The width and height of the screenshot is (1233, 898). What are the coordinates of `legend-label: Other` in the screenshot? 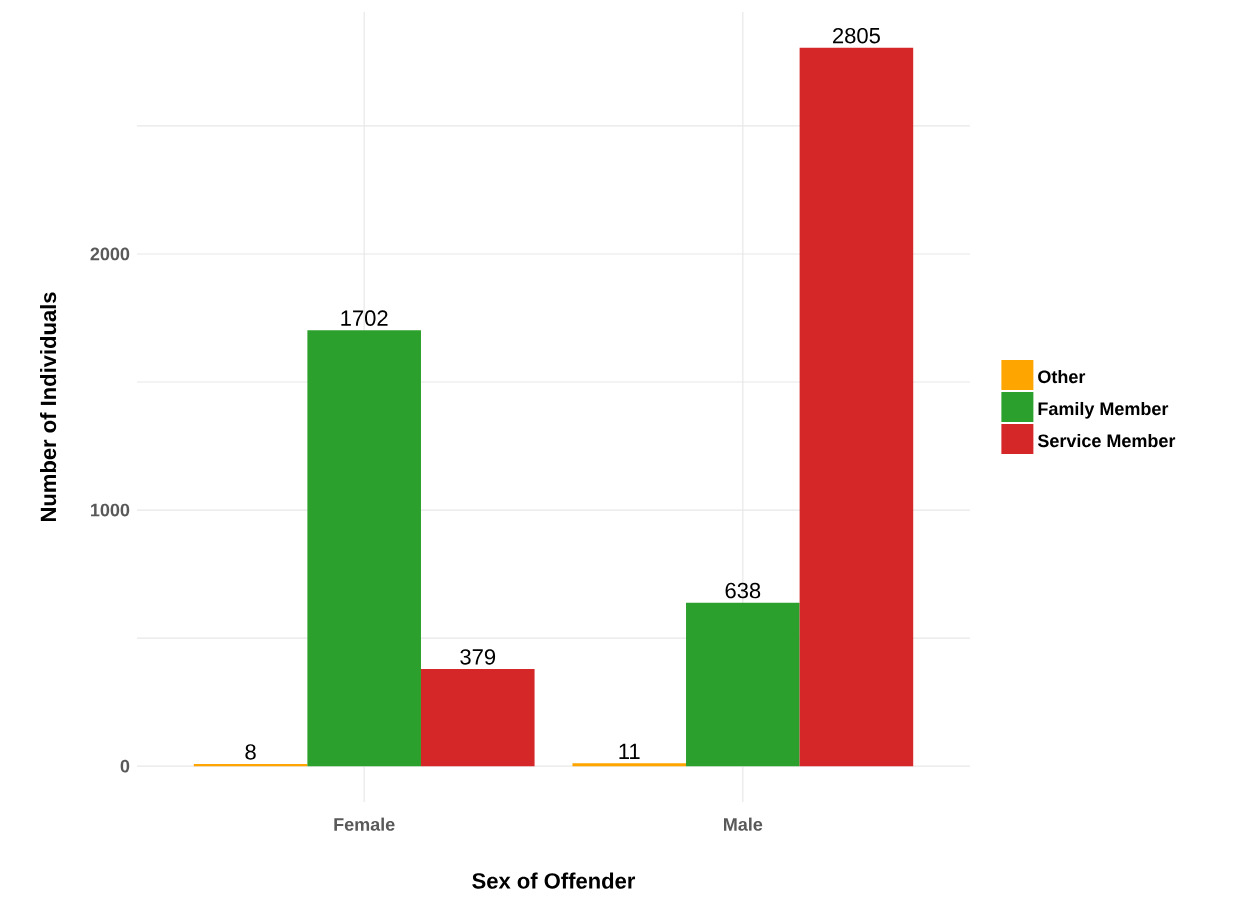 It's located at (1062, 376).